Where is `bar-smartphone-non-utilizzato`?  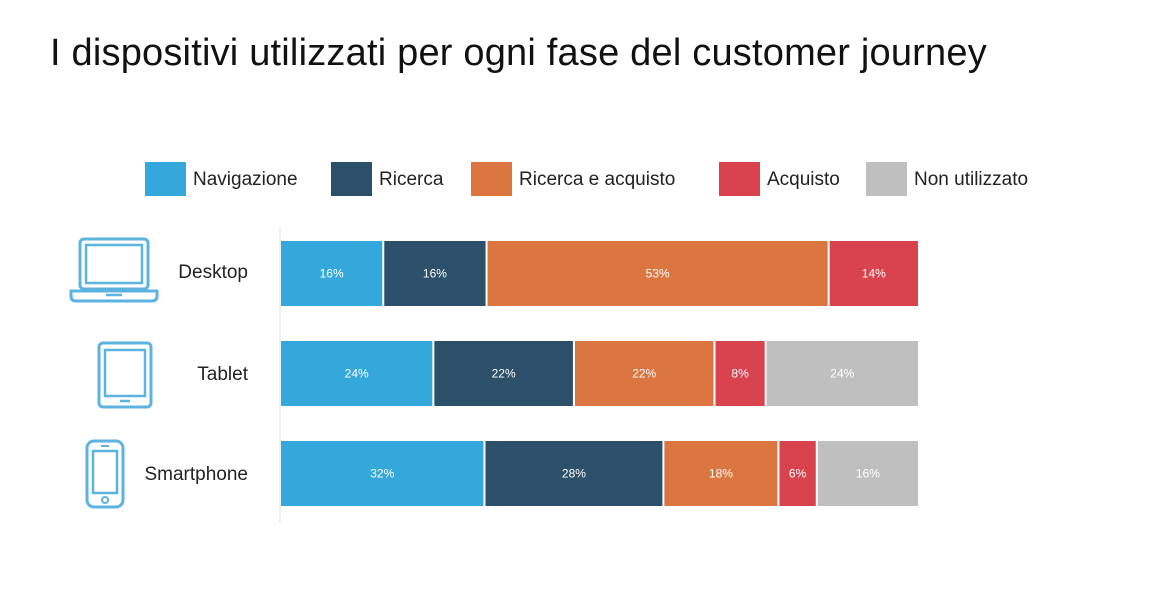 bar-smartphone-non-utilizzato is located at coordinates (867, 473).